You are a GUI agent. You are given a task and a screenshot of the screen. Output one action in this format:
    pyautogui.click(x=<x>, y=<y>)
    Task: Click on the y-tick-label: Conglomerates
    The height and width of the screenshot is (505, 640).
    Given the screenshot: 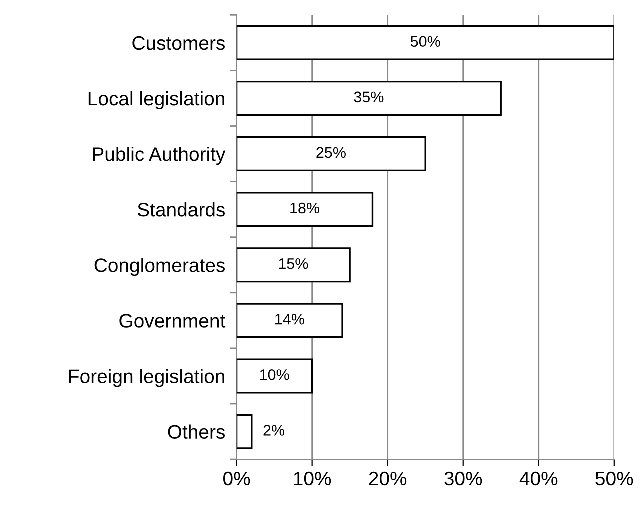 What is the action you would take?
    pyautogui.click(x=159, y=267)
    